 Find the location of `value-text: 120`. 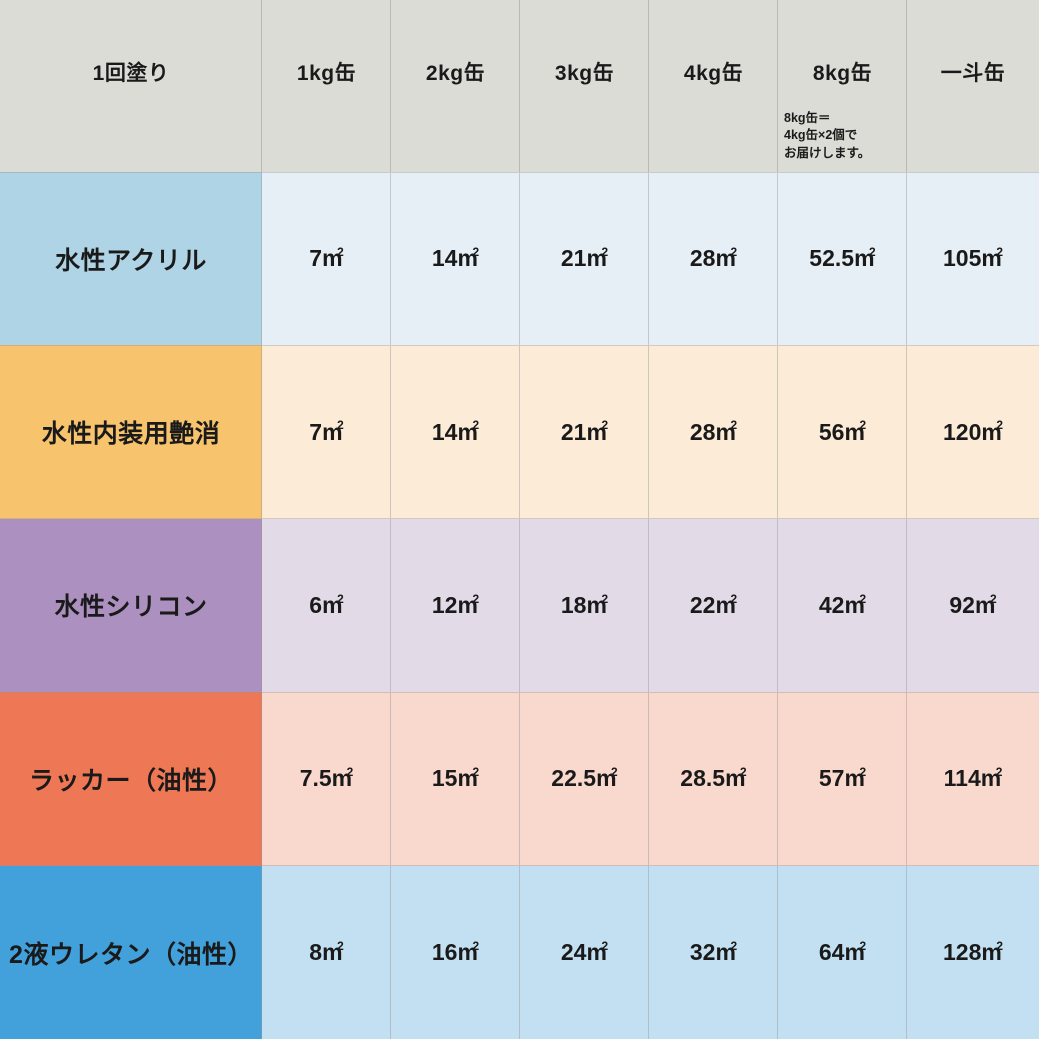

value-text: 120 is located at coordinates (962, 431).